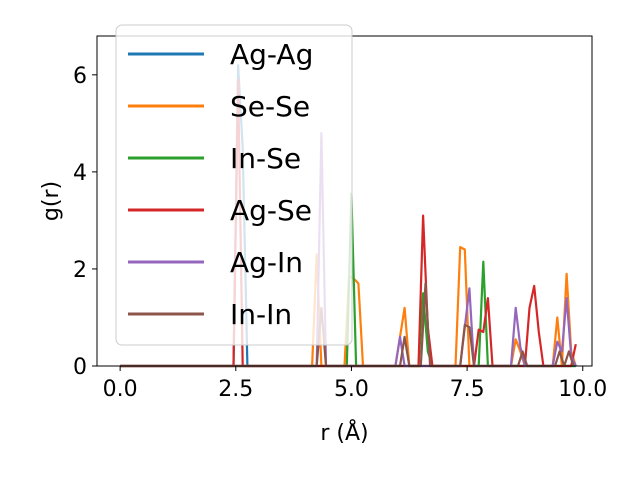 The height and width of the screenshot is (480, 640). What do you see at coordinates (344, 432) in the screenshot?
I see `x-axis-label: r (Å)` at bounding box center [344, 432].